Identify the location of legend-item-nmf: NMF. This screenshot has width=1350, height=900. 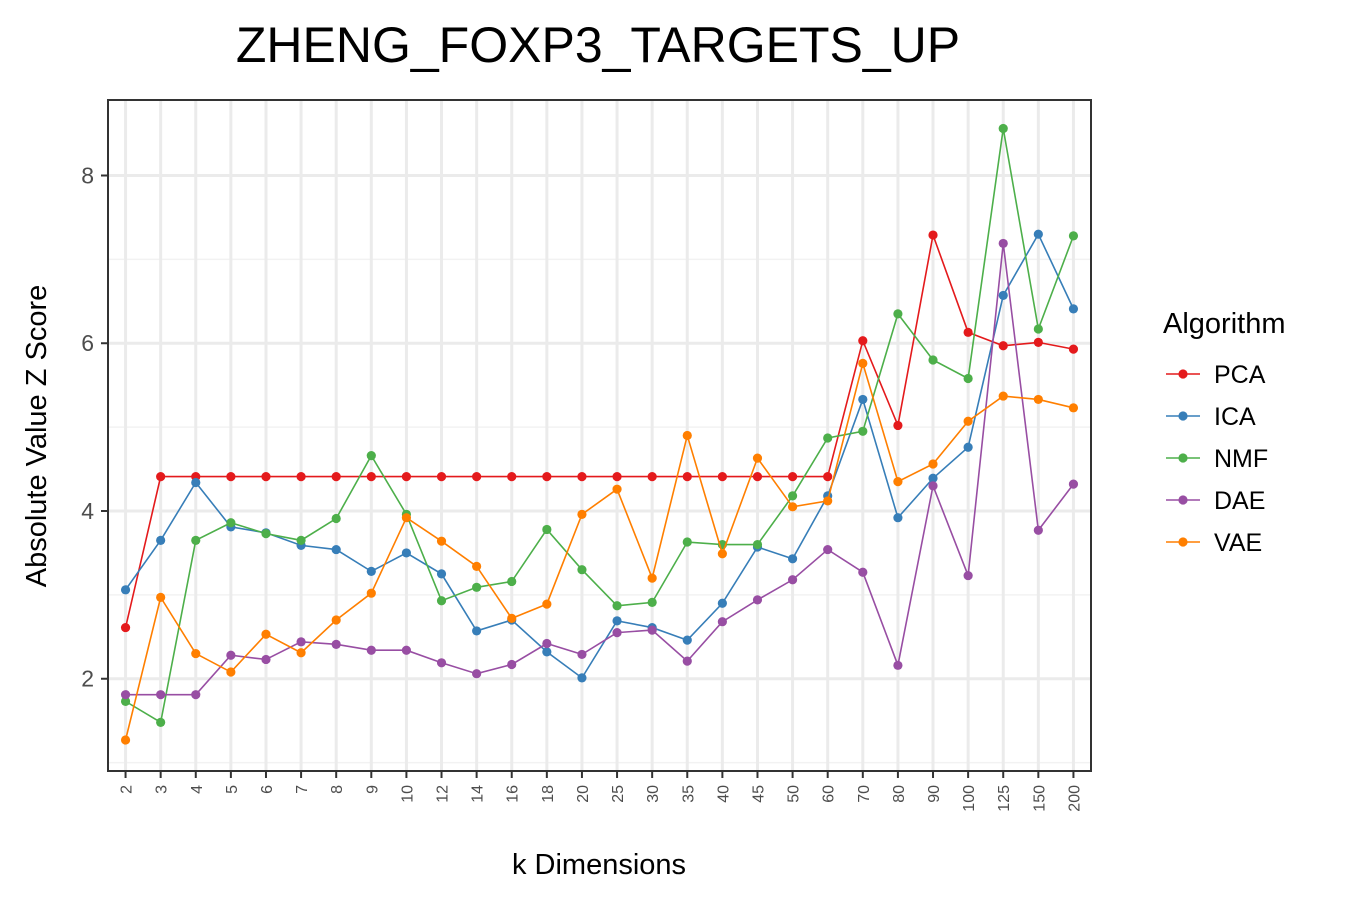
(1217, 459).